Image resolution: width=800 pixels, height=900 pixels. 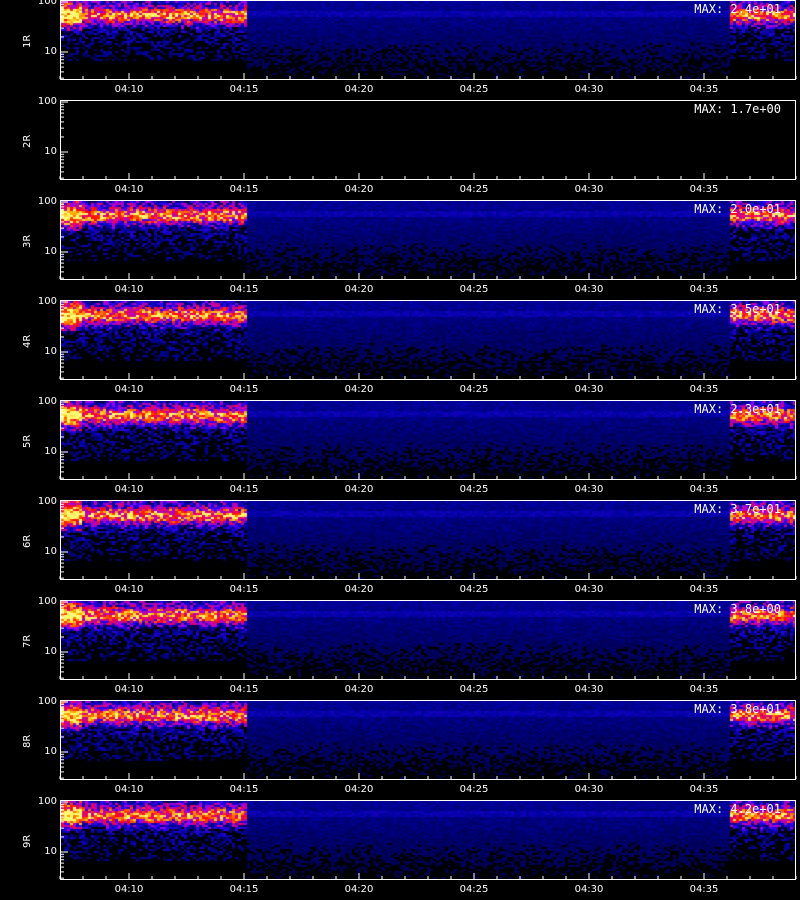 I want to click on max-value-label: MAX: 1.7e+00, so click(x=737, y=109).